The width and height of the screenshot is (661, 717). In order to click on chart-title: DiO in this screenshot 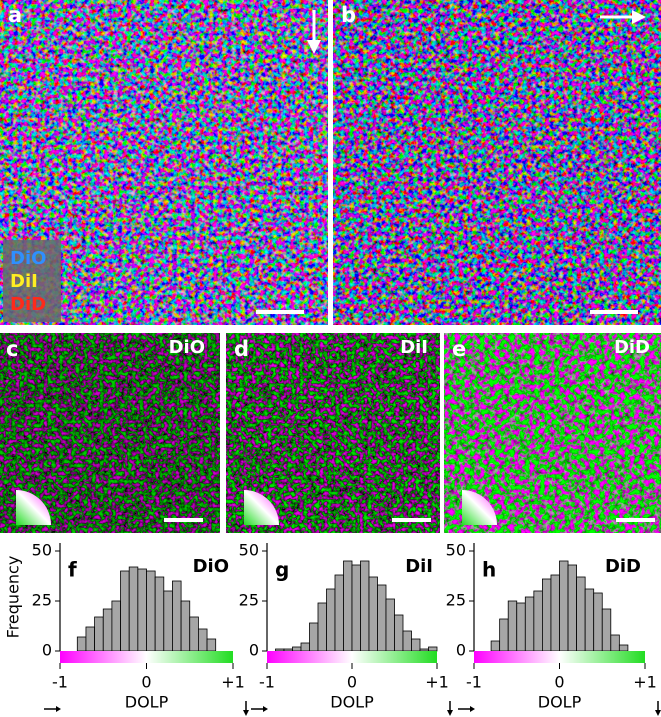, I will do `click(211, 566)`.